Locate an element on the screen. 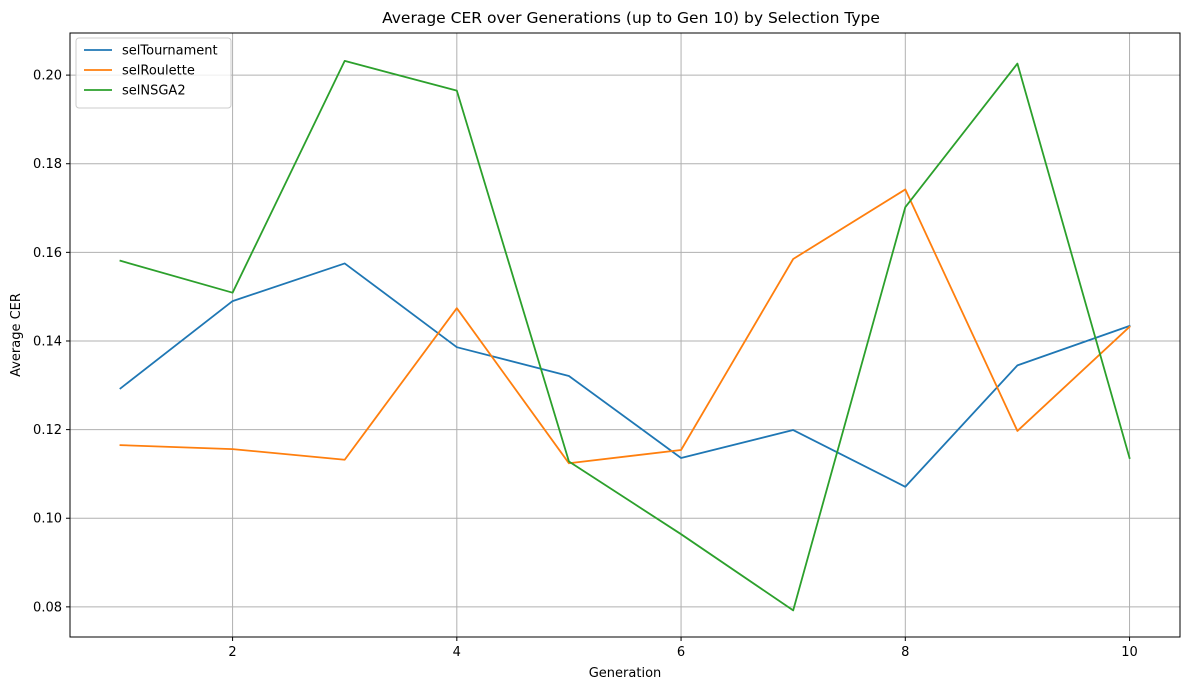 The width and height of the screenshot is (1189, 690). y-tick-label: 0.12 is located at coordinates (47, 430).